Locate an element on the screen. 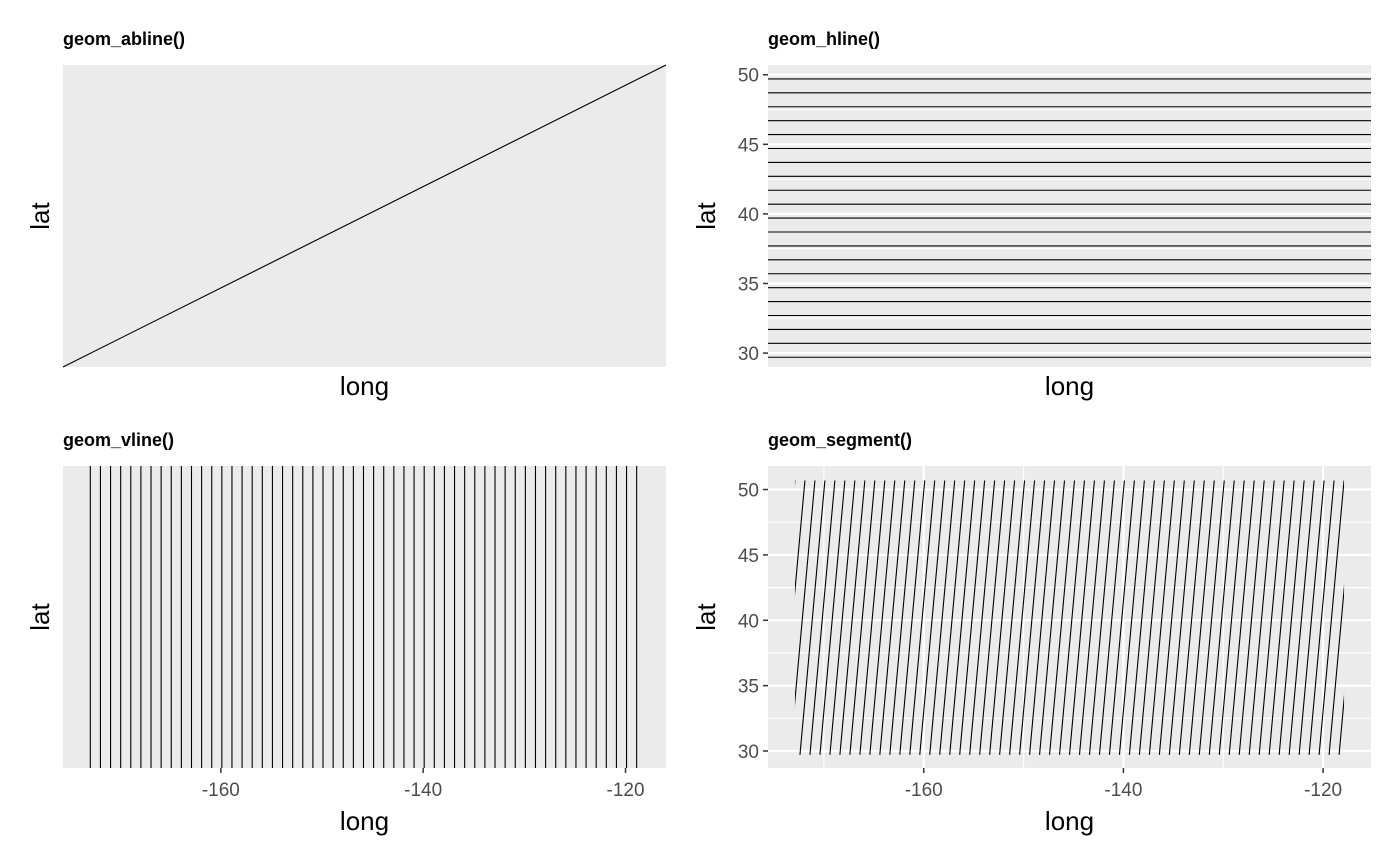 Image resolution: width=1400 pixels, height=866 pixels. ticks-group: 30 35 40 45 50 is located at coordinates (753, 215).